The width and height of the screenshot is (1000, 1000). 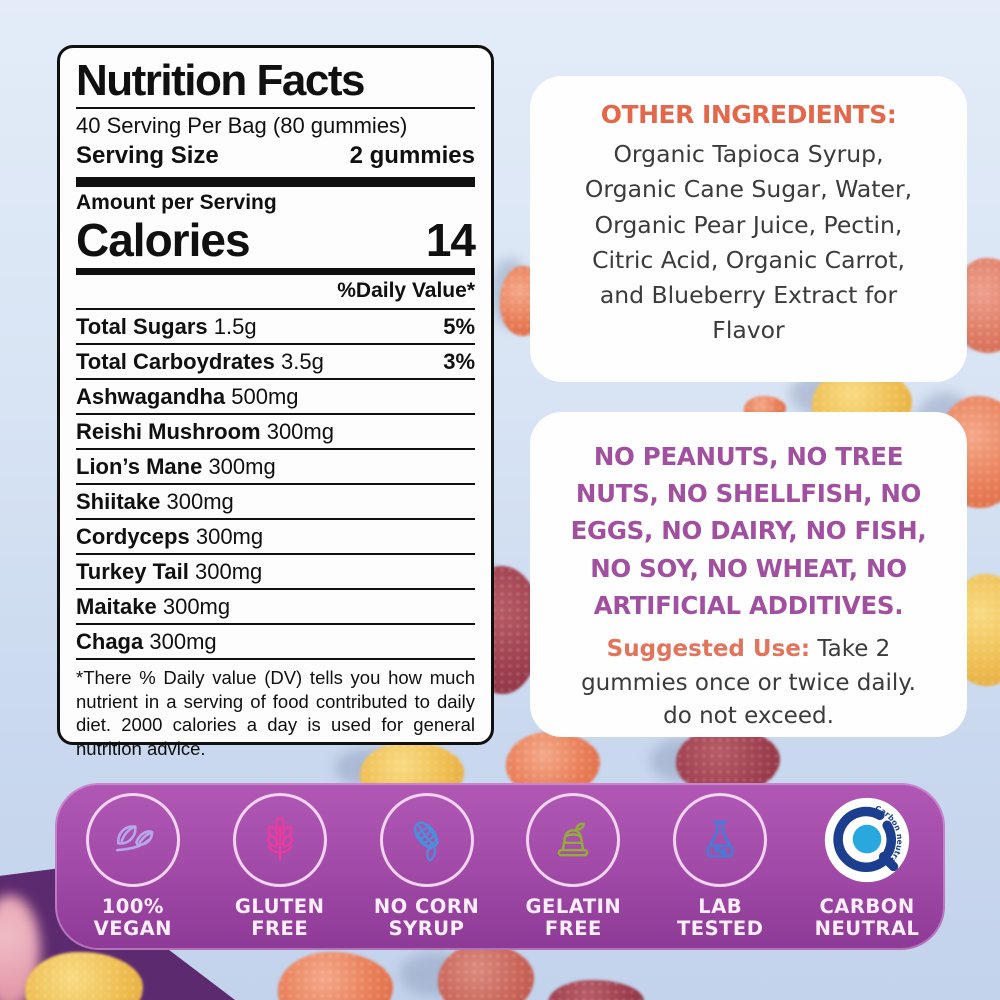 I want to click on calories-value: 14, so click(x=450, y=240).